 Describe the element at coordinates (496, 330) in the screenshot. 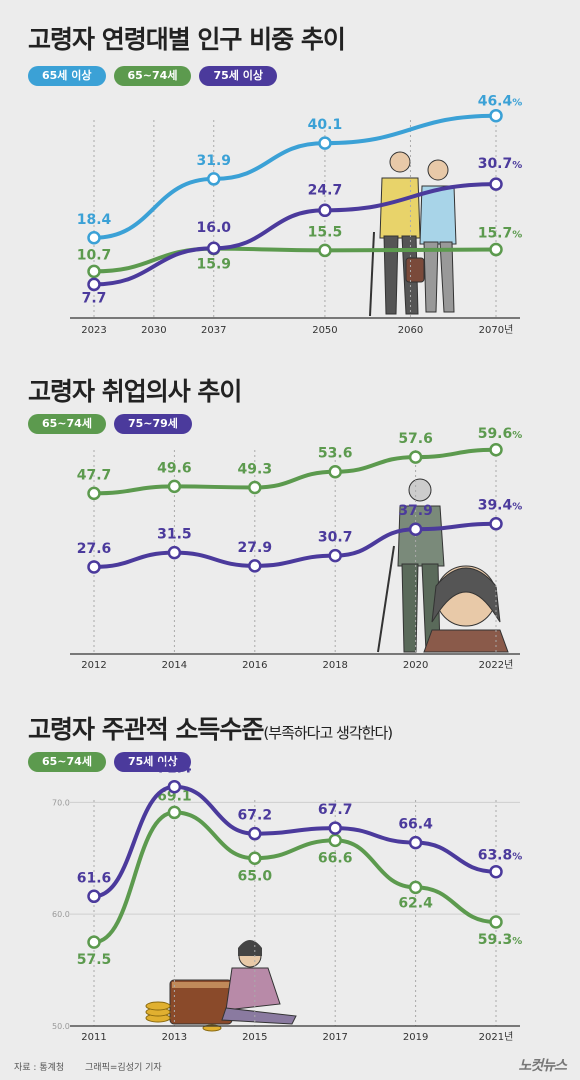

I see `x-tick-label: 2070년` at that location.